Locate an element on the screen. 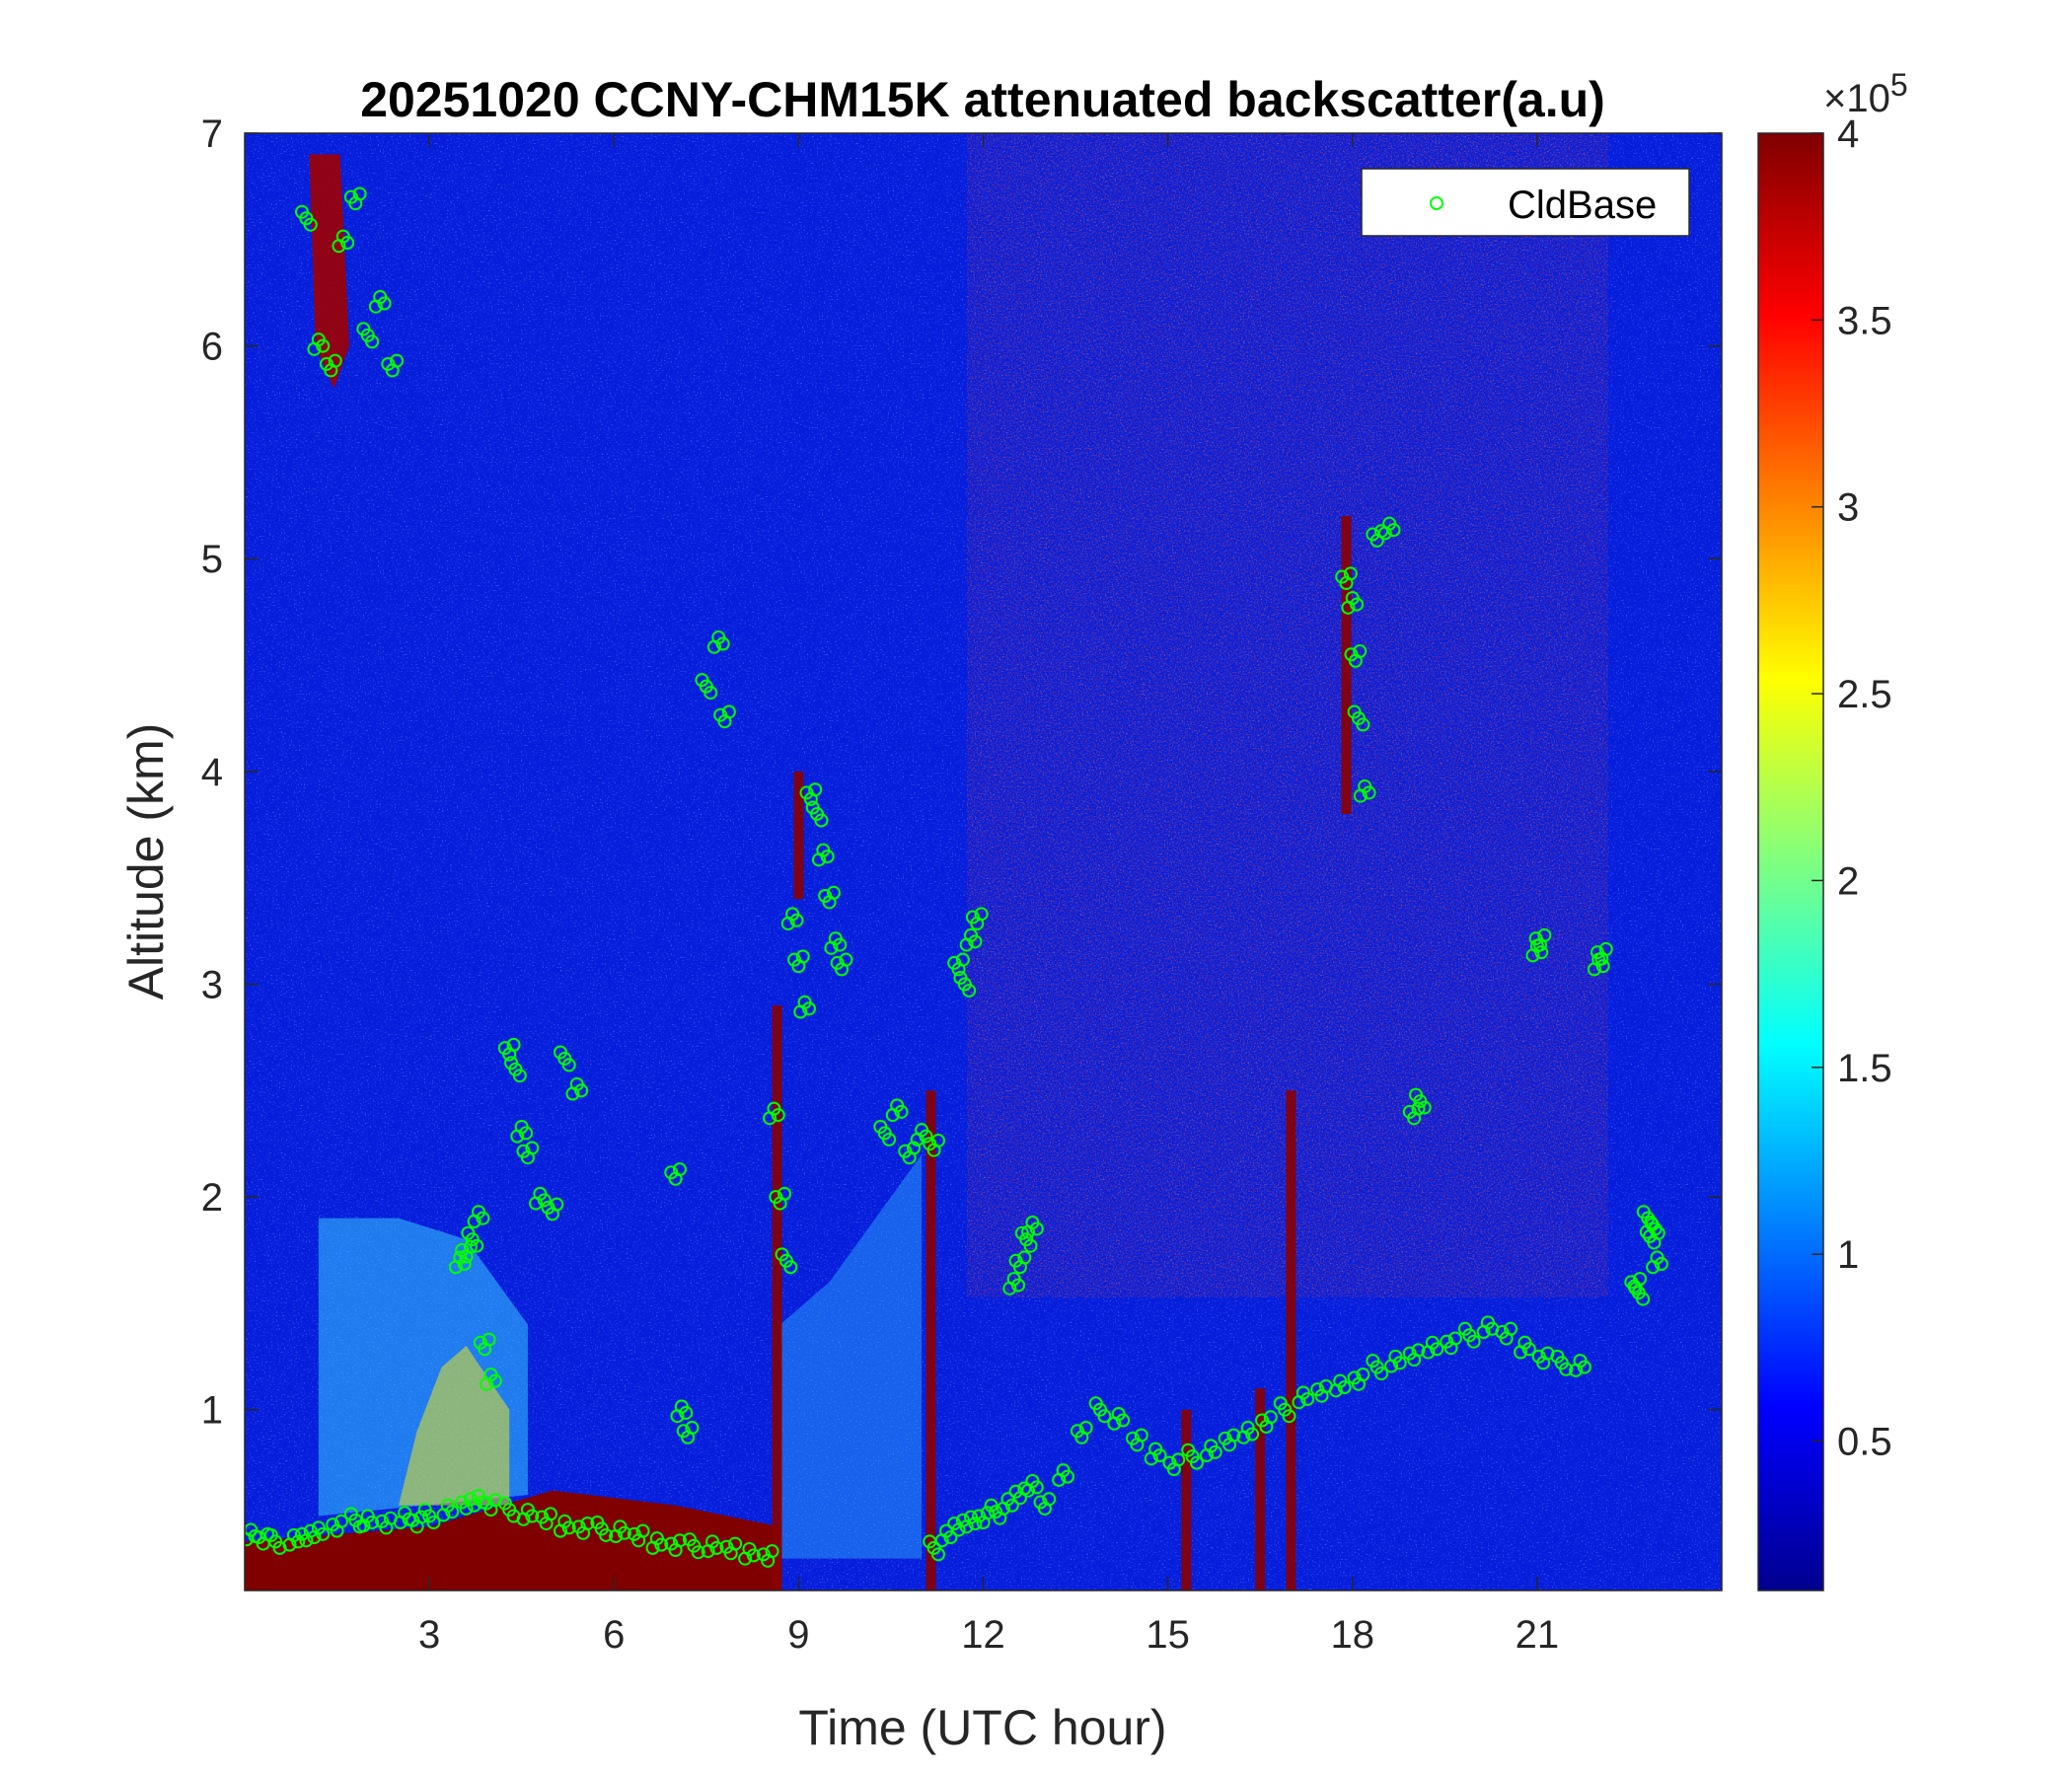 This screenshot has height=1776, width=2072. y-tick-label: 3 is located at coordinates (212, 985).